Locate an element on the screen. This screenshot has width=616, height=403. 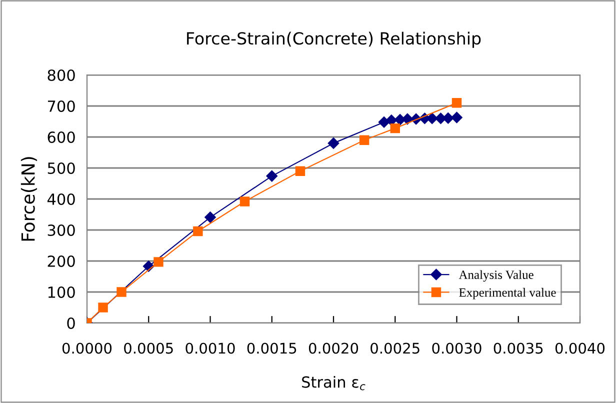
x-axis-title: Strain ε$_{c}$ is located at coordinates (334, 383).